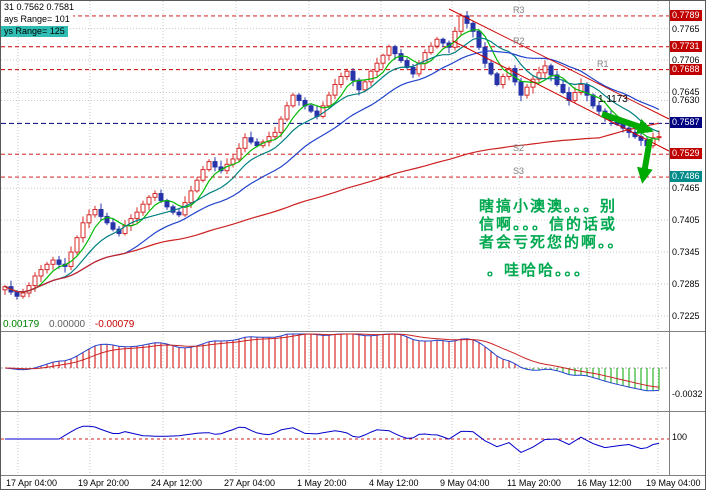 The height and width of the screenshot is (490, 706). I want to click on time-axis-label: 9 May 04:00, so click(465, 483).